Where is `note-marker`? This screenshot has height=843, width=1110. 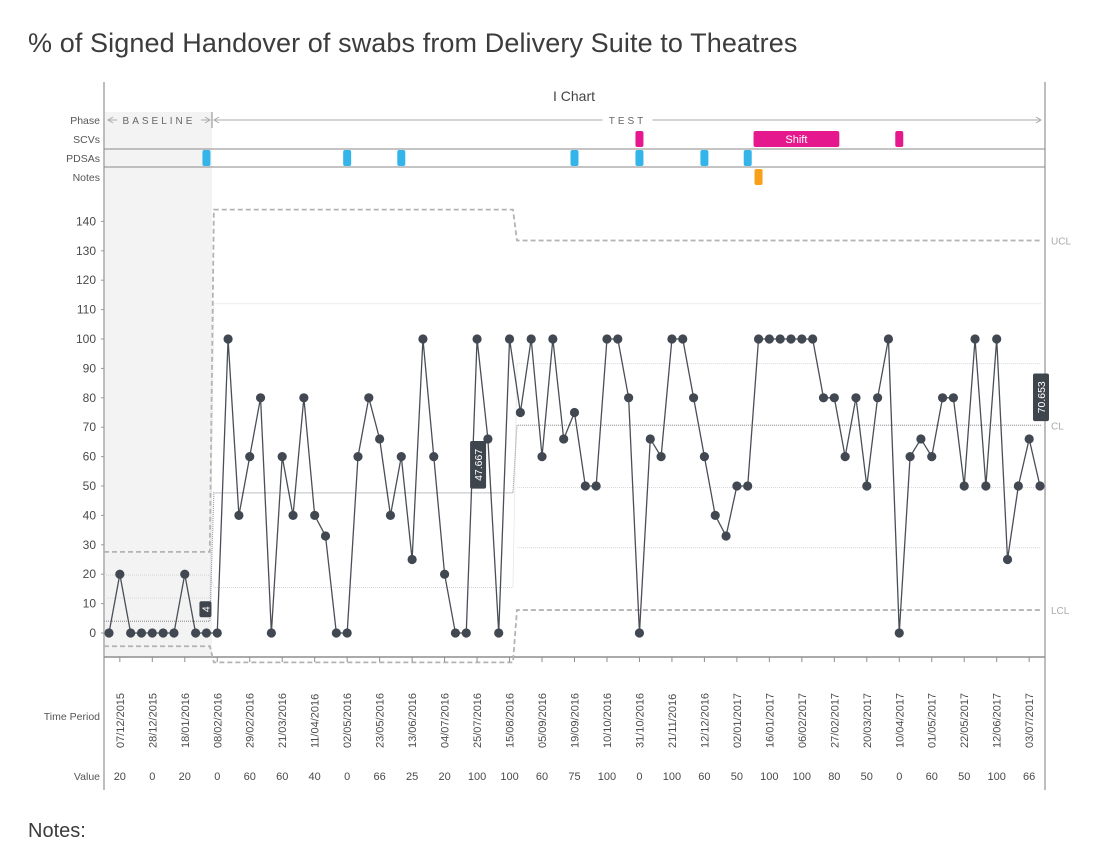
note-marker is located at coordinates (758, 177).